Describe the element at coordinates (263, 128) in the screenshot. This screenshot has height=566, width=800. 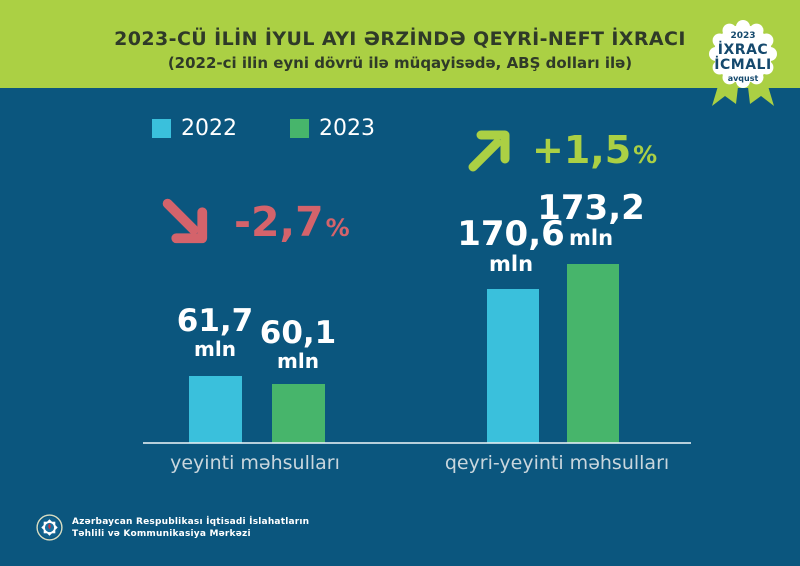
I see `legend: 2022 2023` at that location.